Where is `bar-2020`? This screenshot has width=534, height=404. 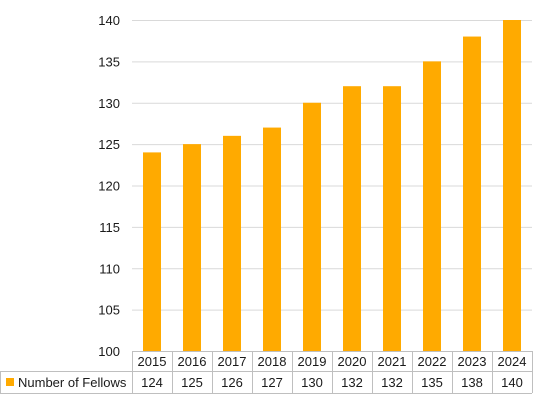 bar-2020 is located at coordinates (352, 218).